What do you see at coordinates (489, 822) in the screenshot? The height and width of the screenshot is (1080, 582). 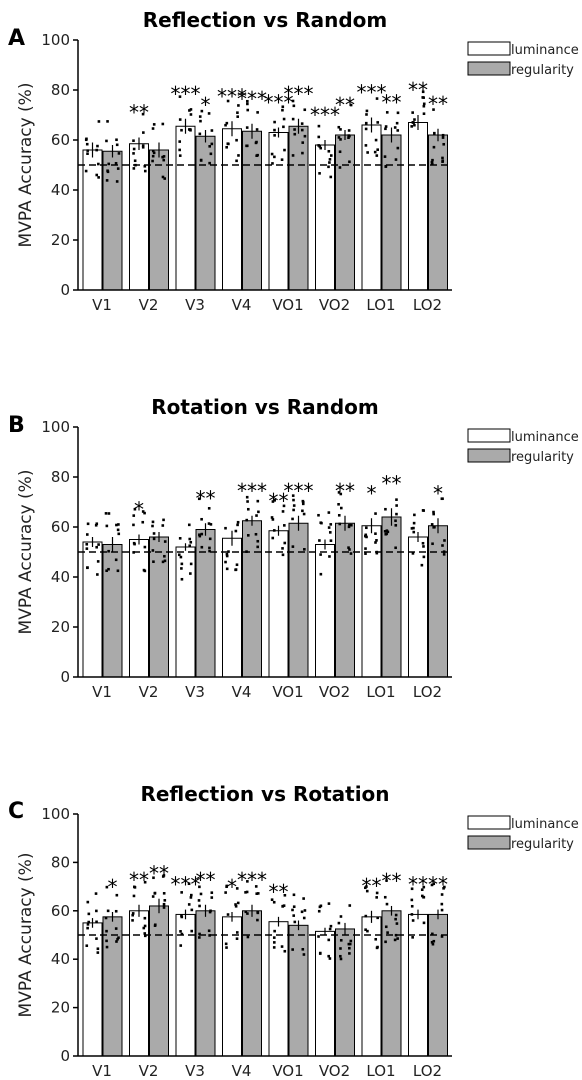 I see `legend-swatch-luminance` at bounding box center [489, 822].